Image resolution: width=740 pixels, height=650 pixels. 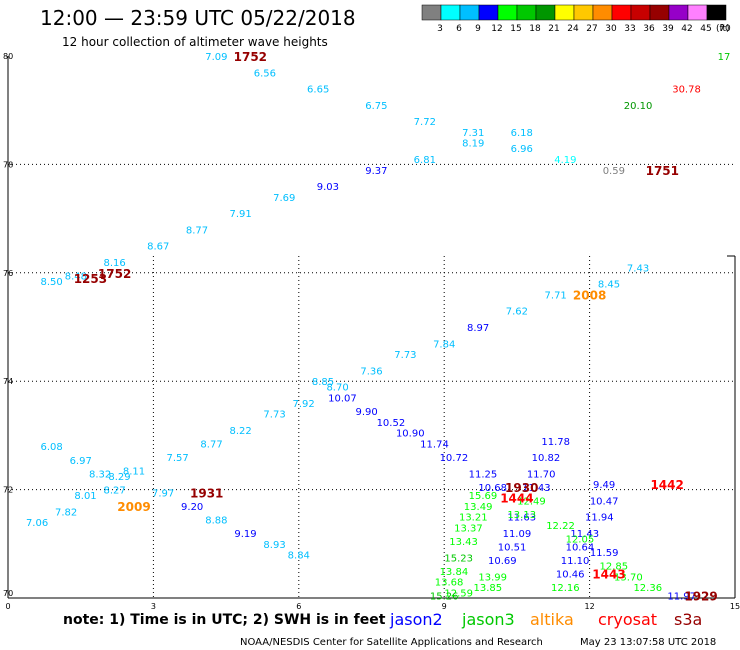 I want to click on colorbar-label: 21, so click(x=553, y=29).